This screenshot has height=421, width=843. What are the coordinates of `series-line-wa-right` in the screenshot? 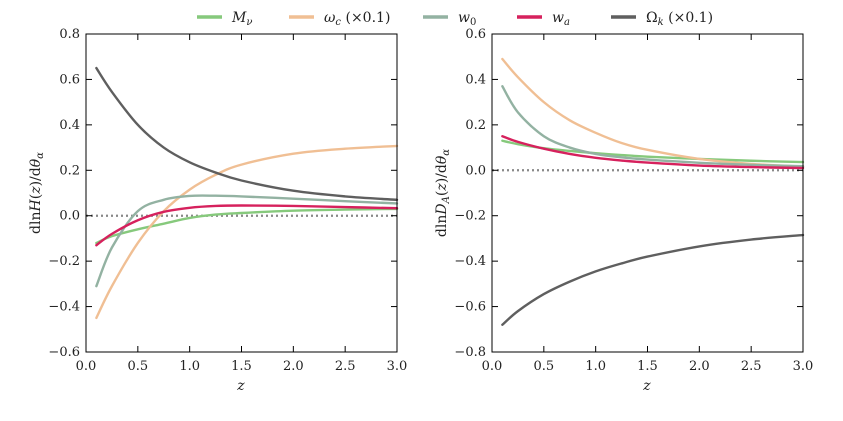 It's located at (653, 152).